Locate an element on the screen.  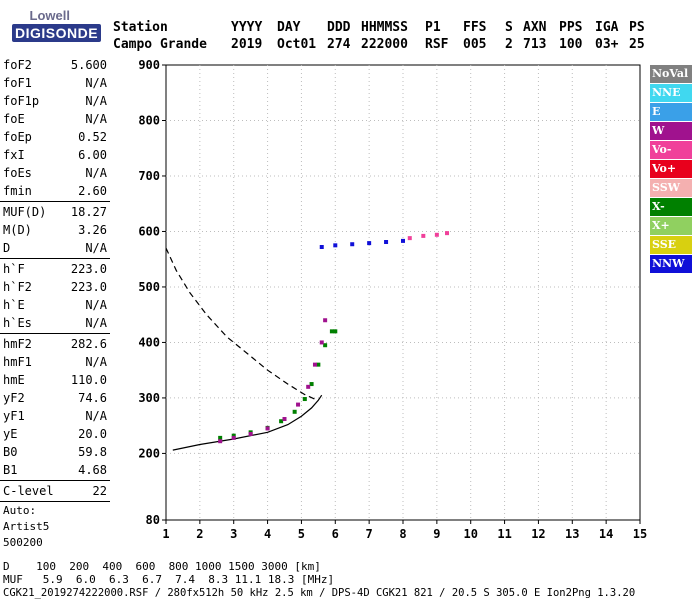
param-row: yF2 74.6 is located at coordinates (55, 398).